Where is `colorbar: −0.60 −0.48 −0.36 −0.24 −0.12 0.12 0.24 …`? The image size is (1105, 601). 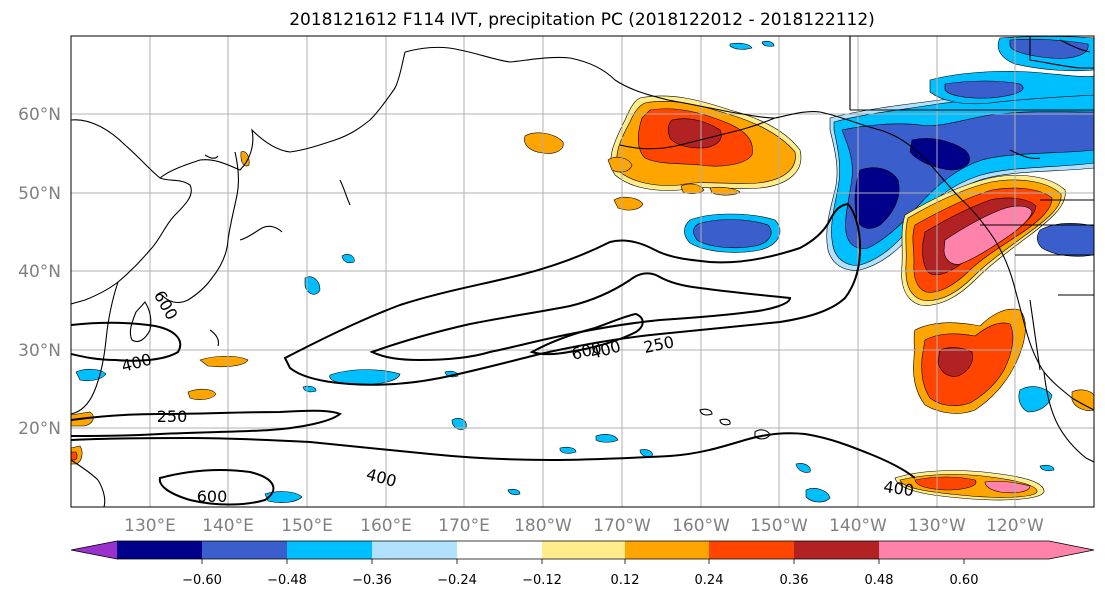
colorbar: −0.60 −0.48 −0.36 −0.24 −0.12 0.12 0.24 … is located at coordinates (582, 564).